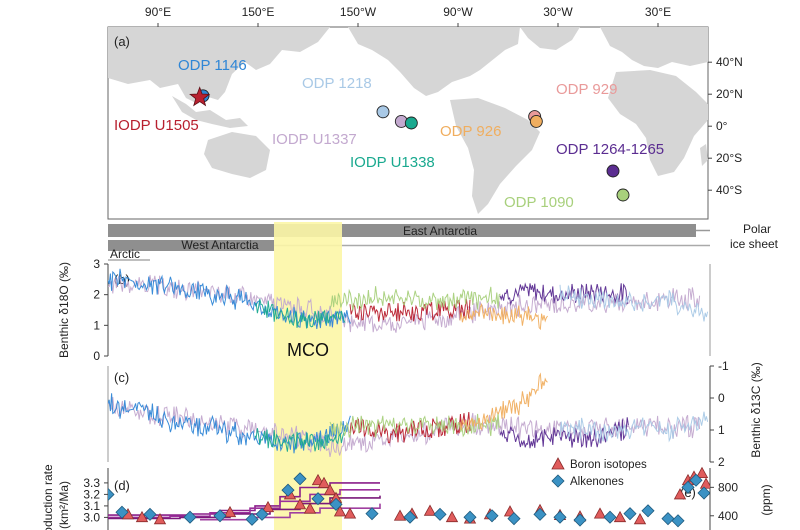 The width and height of the screenshot is (800, 530). What do you see at coordinates (219, 245) in the screenshot?
I see `ice-bar-west-label: West Antarctia` at bounding box center [219, 245].